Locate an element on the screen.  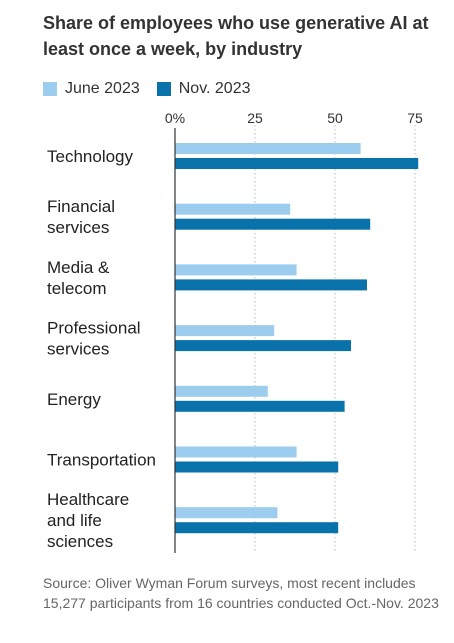
legend-item-nov: Nov. 2023 is located at coordinates (203, 89).